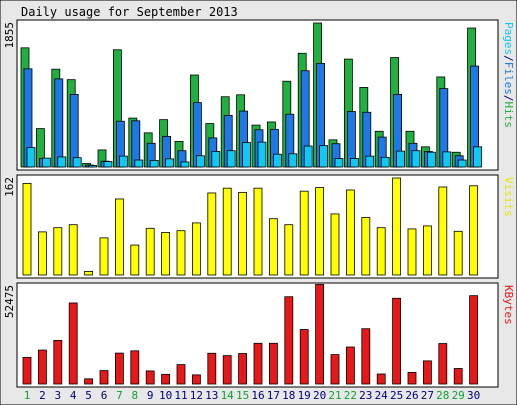 The image size is (517, 405). What do you see at coordinates (273, 395) in the screenshot?
I see `x-tick-label-day-17: 17` at bounding box center [273, 395].